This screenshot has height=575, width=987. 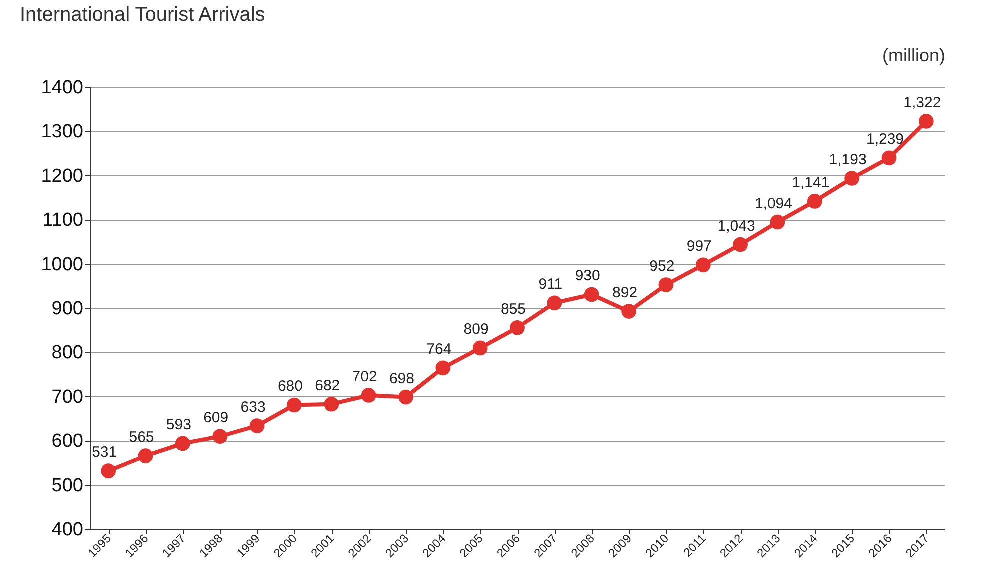 What do you see at coordinates (68, 309) in the screenshot?
I see `y-tick-label: 900` at bounding box center [68, 309].